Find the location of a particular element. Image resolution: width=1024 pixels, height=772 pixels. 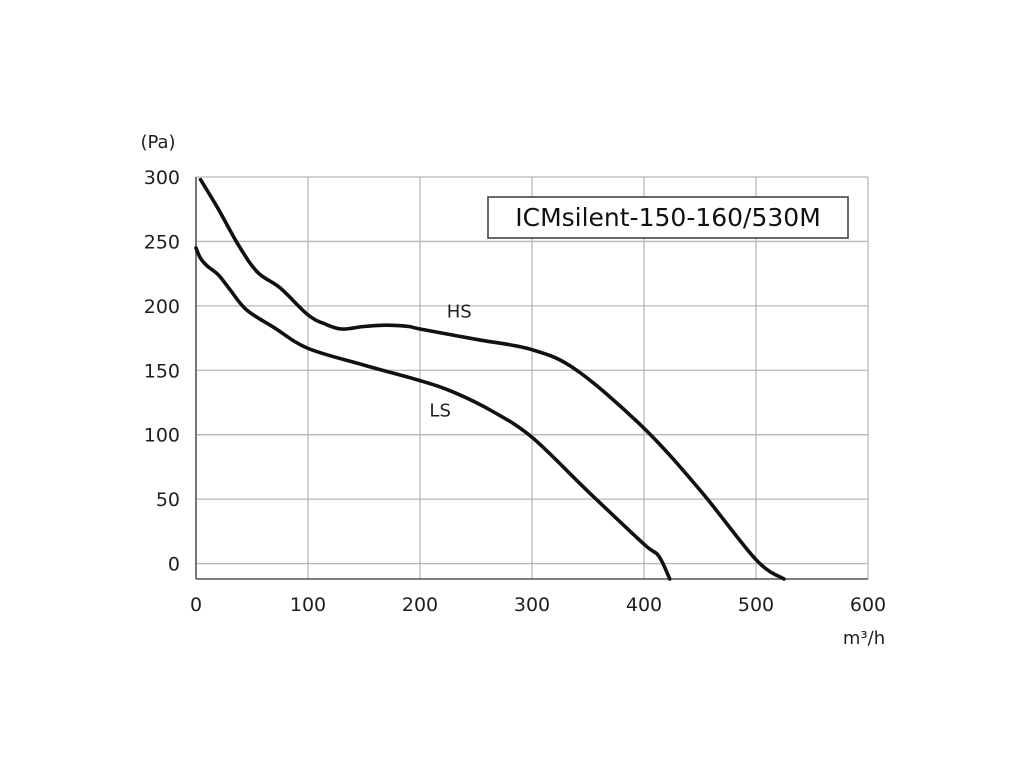

x-axis-unit-label: m³/h is located at coordinates (864, 638).